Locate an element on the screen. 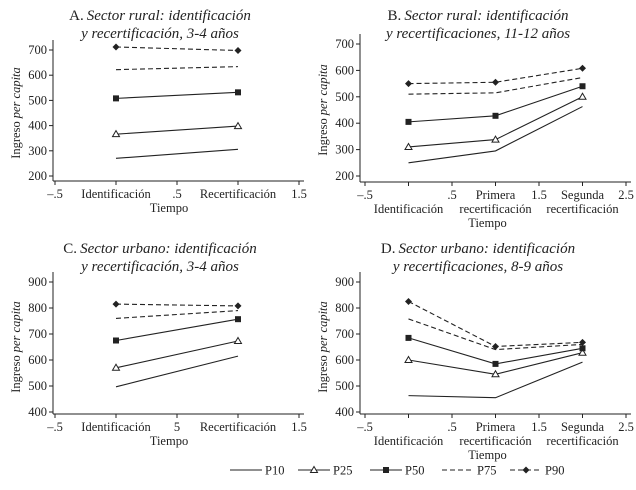 Image resolution: width=636 pixels, height=490 pixels. y-tick-label: 800 is located at coordinates (344, 308).